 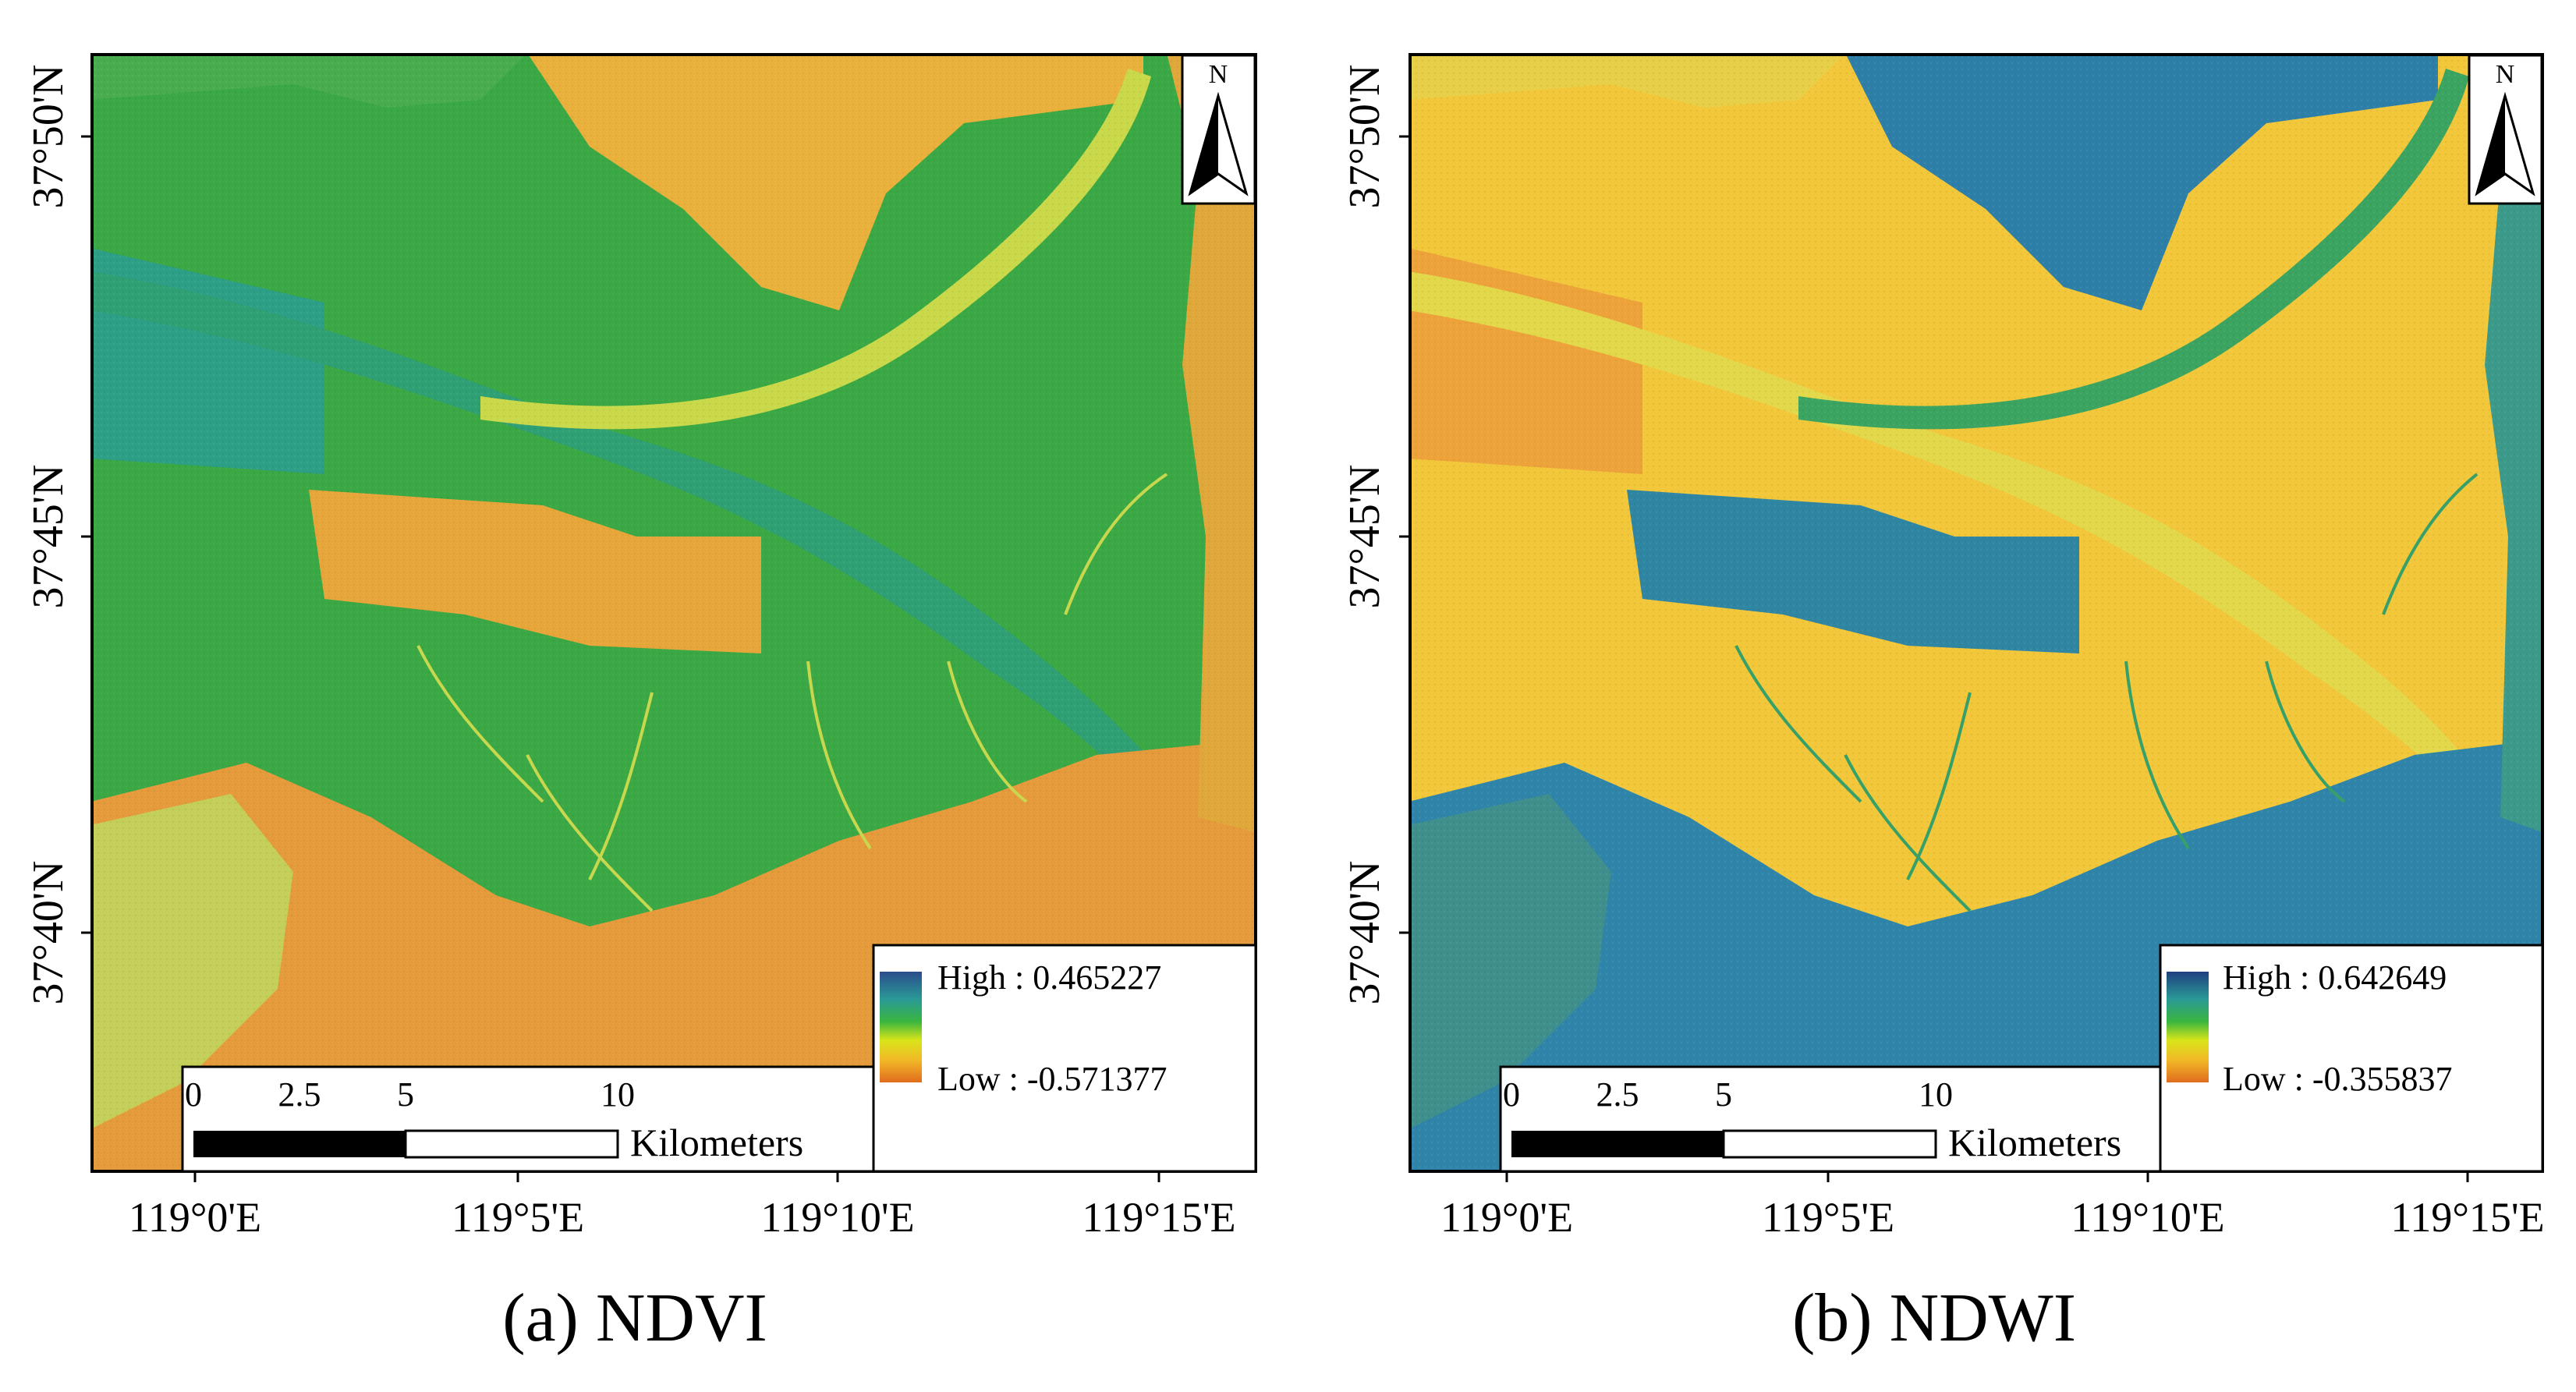 What do you see at coordinates (634, 1318) in the screenshot?
I see `panel-caption: (a) NDVI` at bounding box center [634, 1318].